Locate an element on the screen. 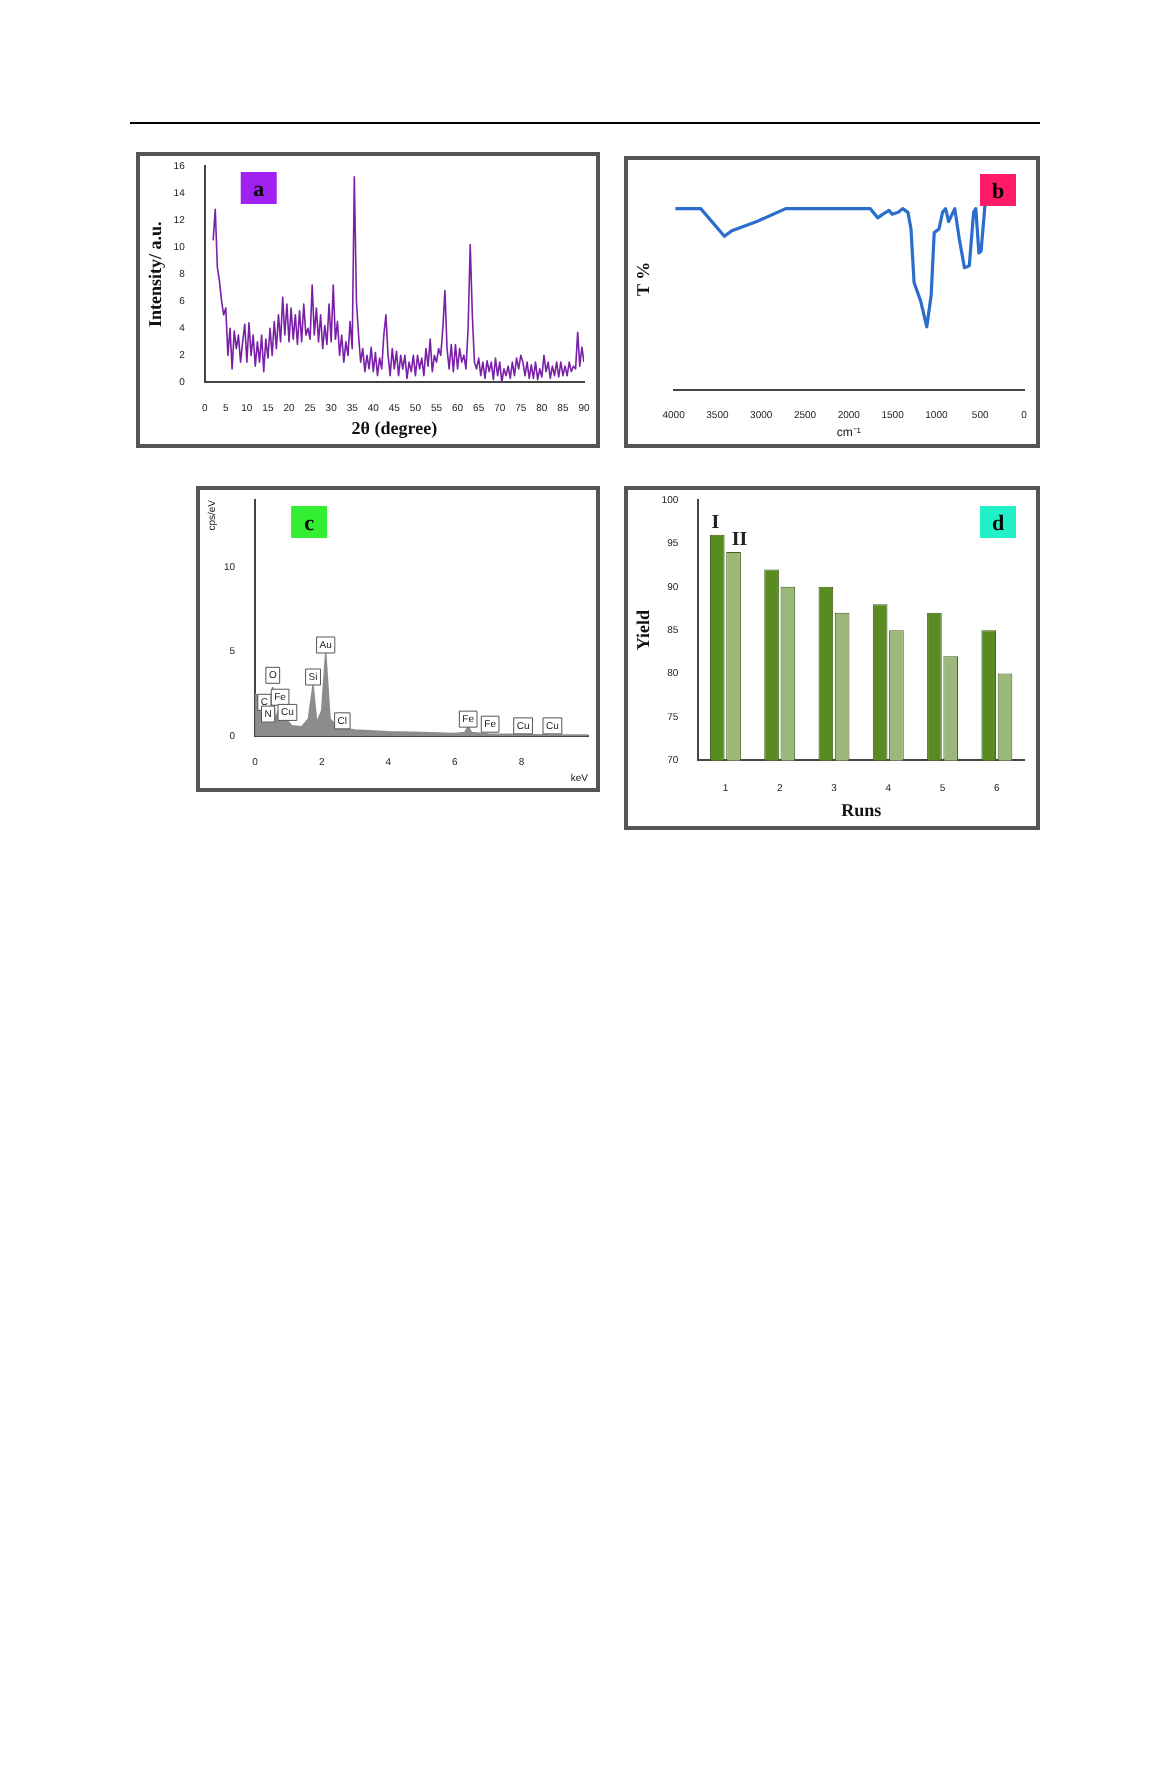  series-label: II is located at coordinates (739, 540).